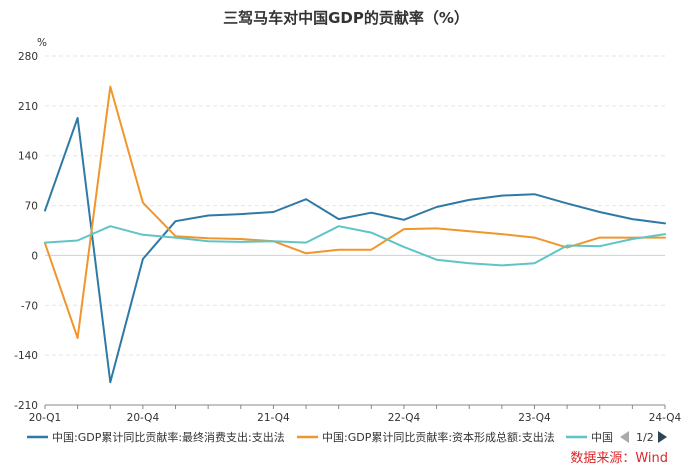  Describe the element at coordinates (534, 418) in the screenshot. I see `x-tick-label: 23-Q4` at that location.